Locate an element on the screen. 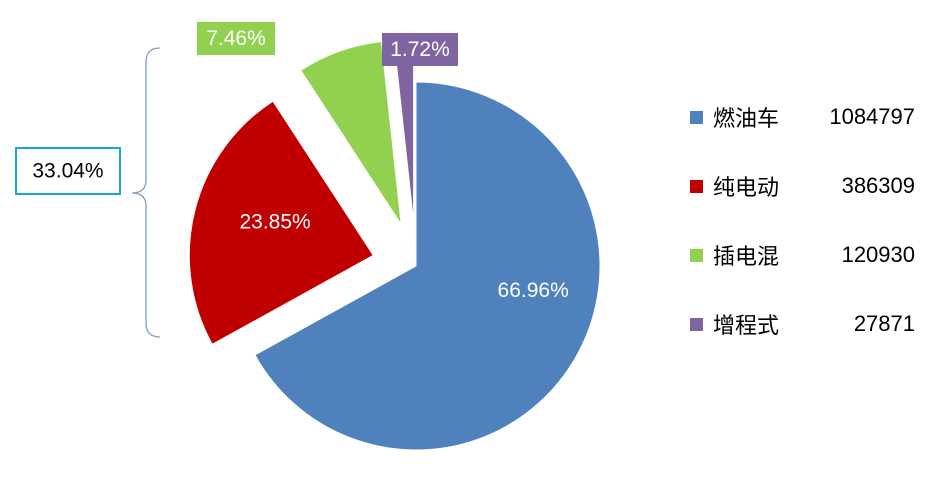  legend-item: 纯电动 386309 is located at coordinates (802, 186).